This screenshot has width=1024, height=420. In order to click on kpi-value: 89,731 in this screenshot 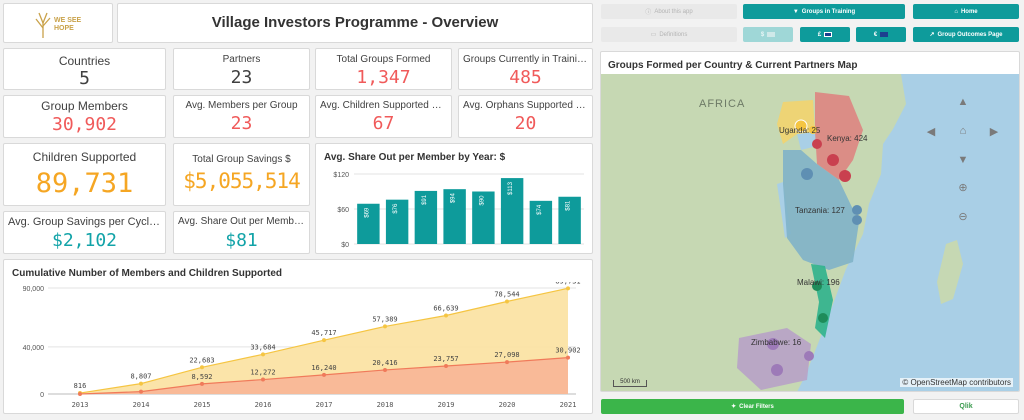, I will do `click(84, 183)`.